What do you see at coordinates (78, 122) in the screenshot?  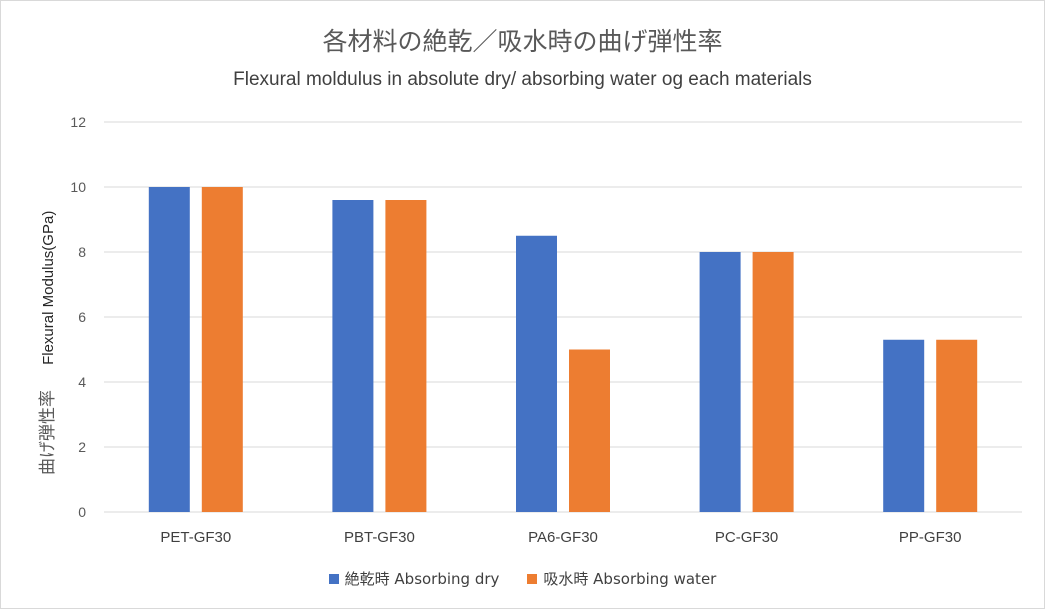 I see `y-tick-label: 12` at bounding box center [78, 122].